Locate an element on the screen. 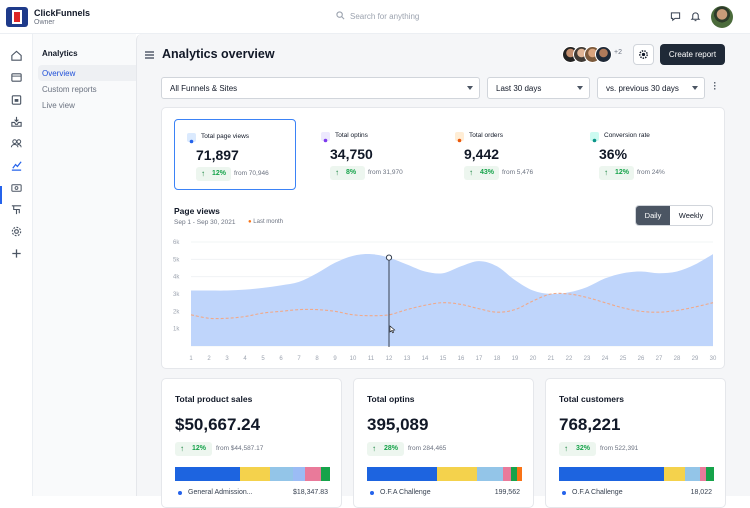 The height and width of the screenshot is (508, 750). chart-legend: ● Last month is located at coordinates (265, 222).